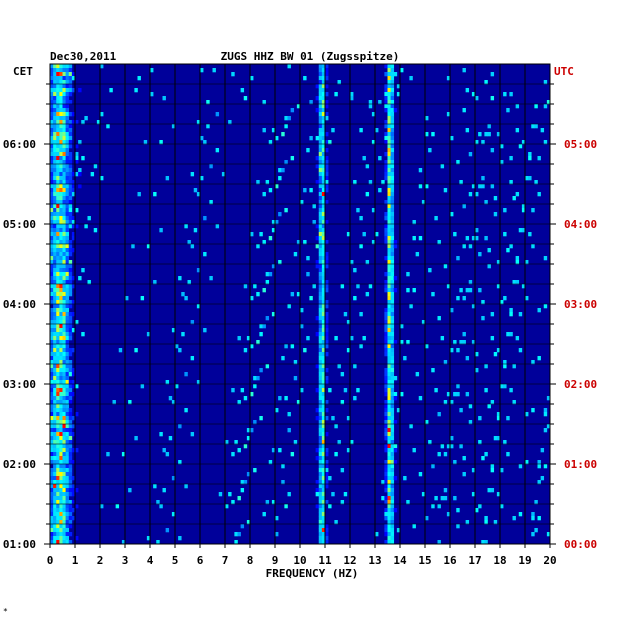  What do you see at coordinates (125, 560) in the screenshot?
I see `x-tick-label: 3` at bounding box center [125, 560].